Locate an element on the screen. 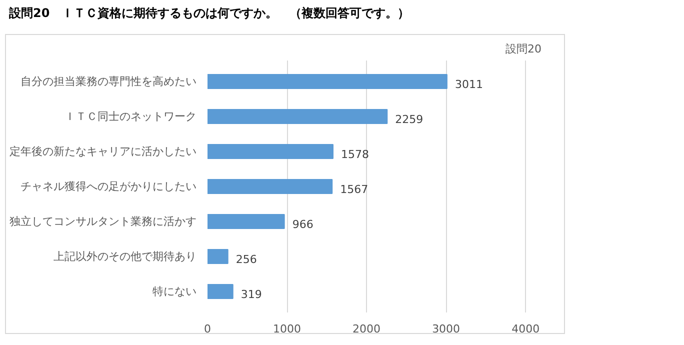 The image size is (684, 345). y-tick-label: 特にない is located at coordinates (174, 291).